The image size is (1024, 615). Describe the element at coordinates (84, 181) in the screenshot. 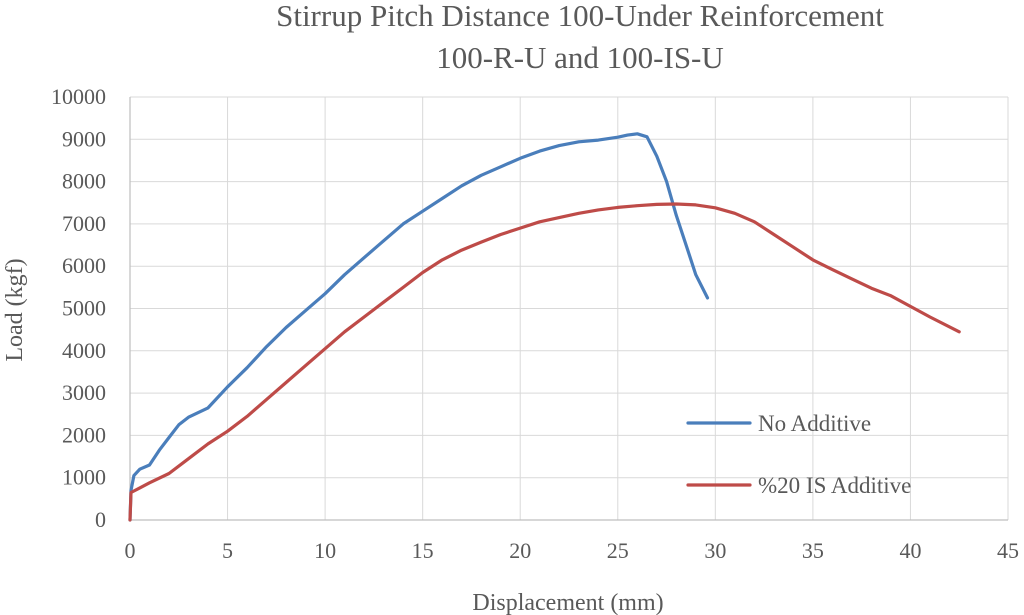

I see `y-tick-label: 8000` at that location.